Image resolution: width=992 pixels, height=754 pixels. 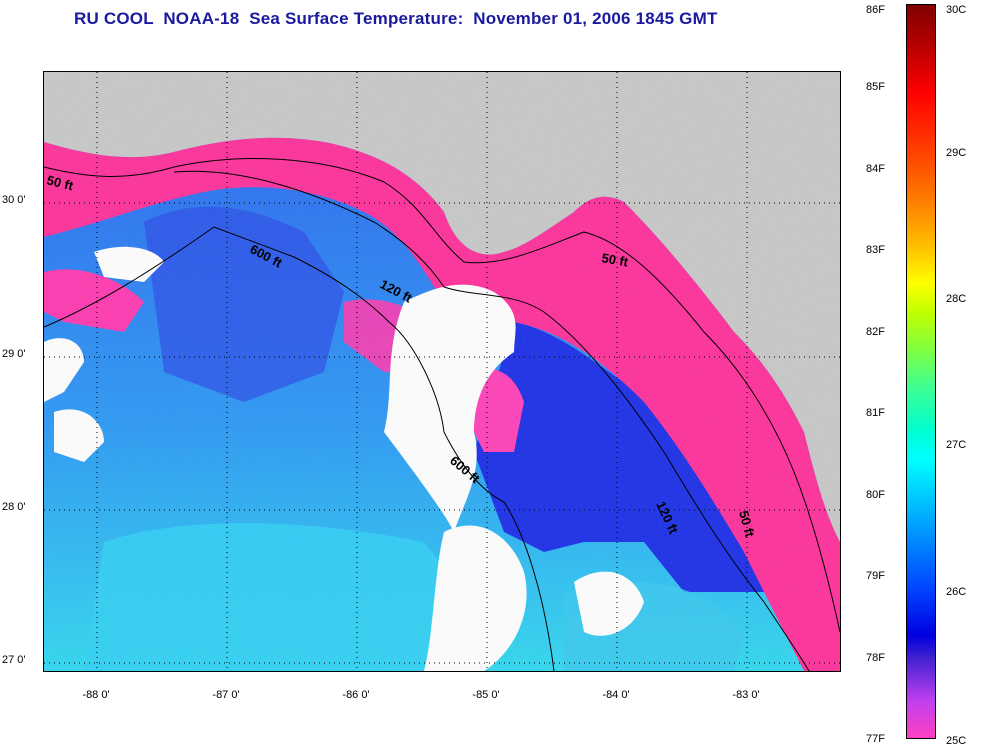 I want to click on lat-label-29: 29 0', so click(x=14, y=354).